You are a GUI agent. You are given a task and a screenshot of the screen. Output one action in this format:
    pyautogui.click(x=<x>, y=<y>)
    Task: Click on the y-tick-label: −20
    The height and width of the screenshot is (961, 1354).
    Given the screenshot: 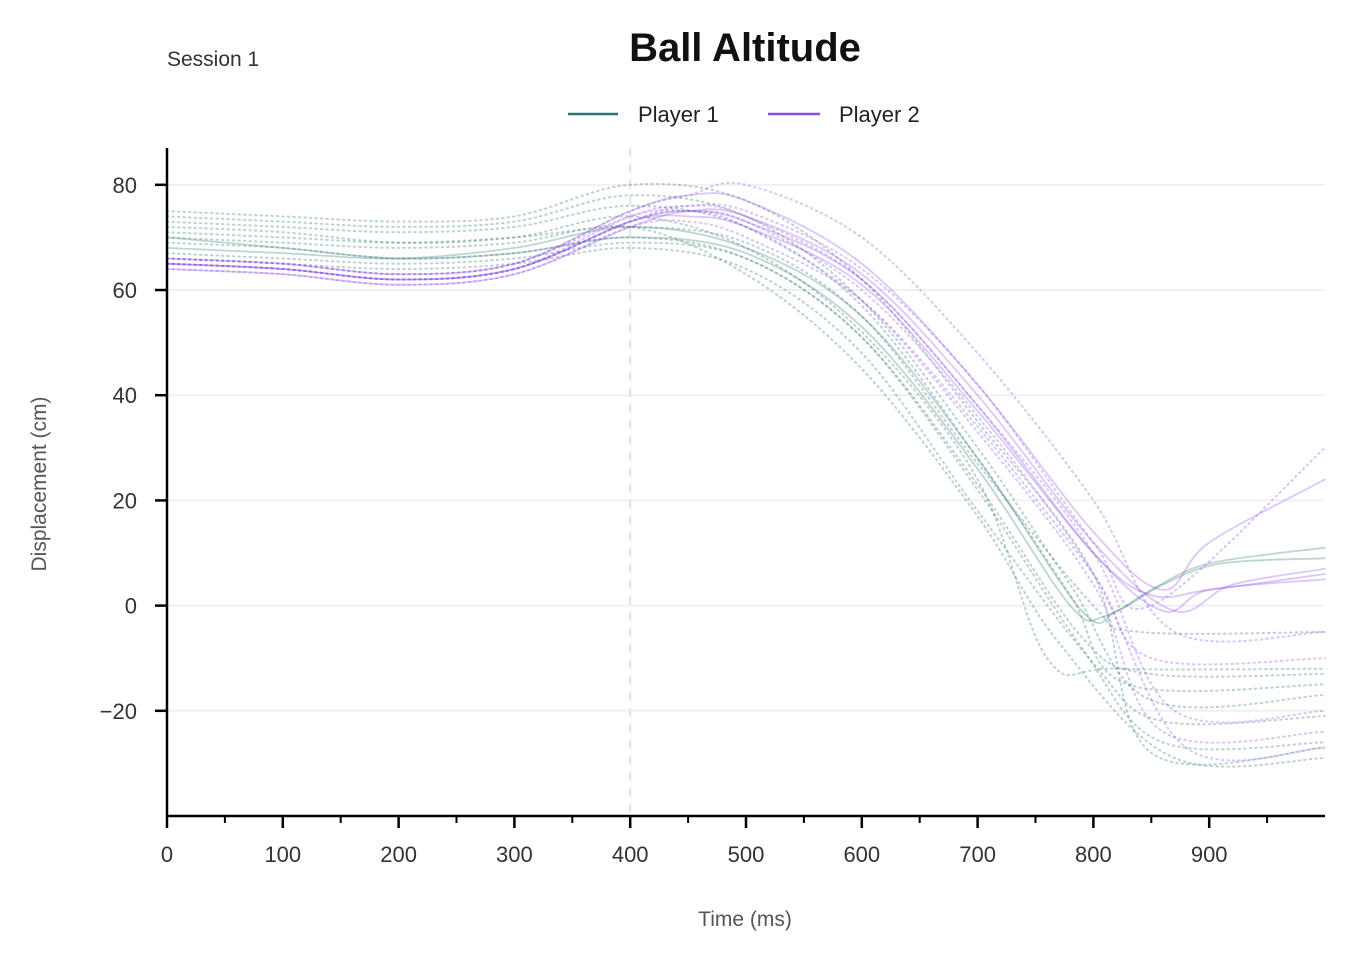 What is the action you would take?
    pyautogui.click(x=118, y=711)
    